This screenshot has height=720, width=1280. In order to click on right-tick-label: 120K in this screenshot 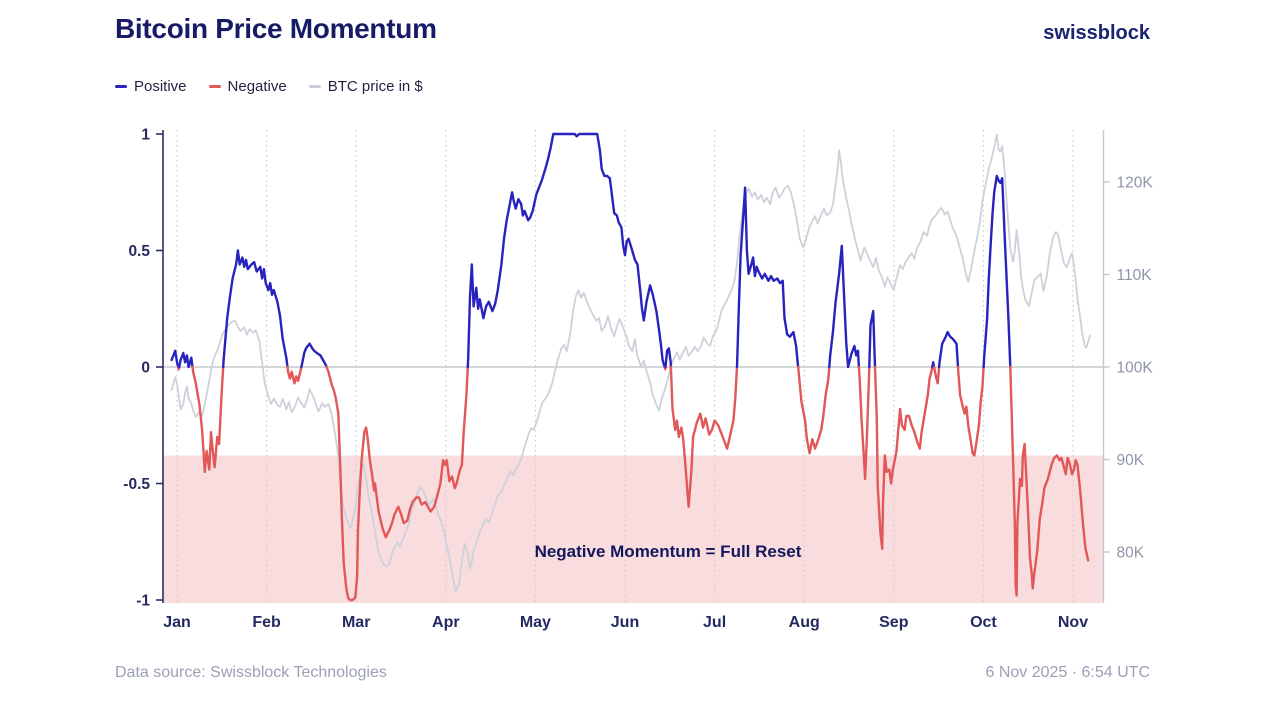, I will do `click(1135, 183)`.